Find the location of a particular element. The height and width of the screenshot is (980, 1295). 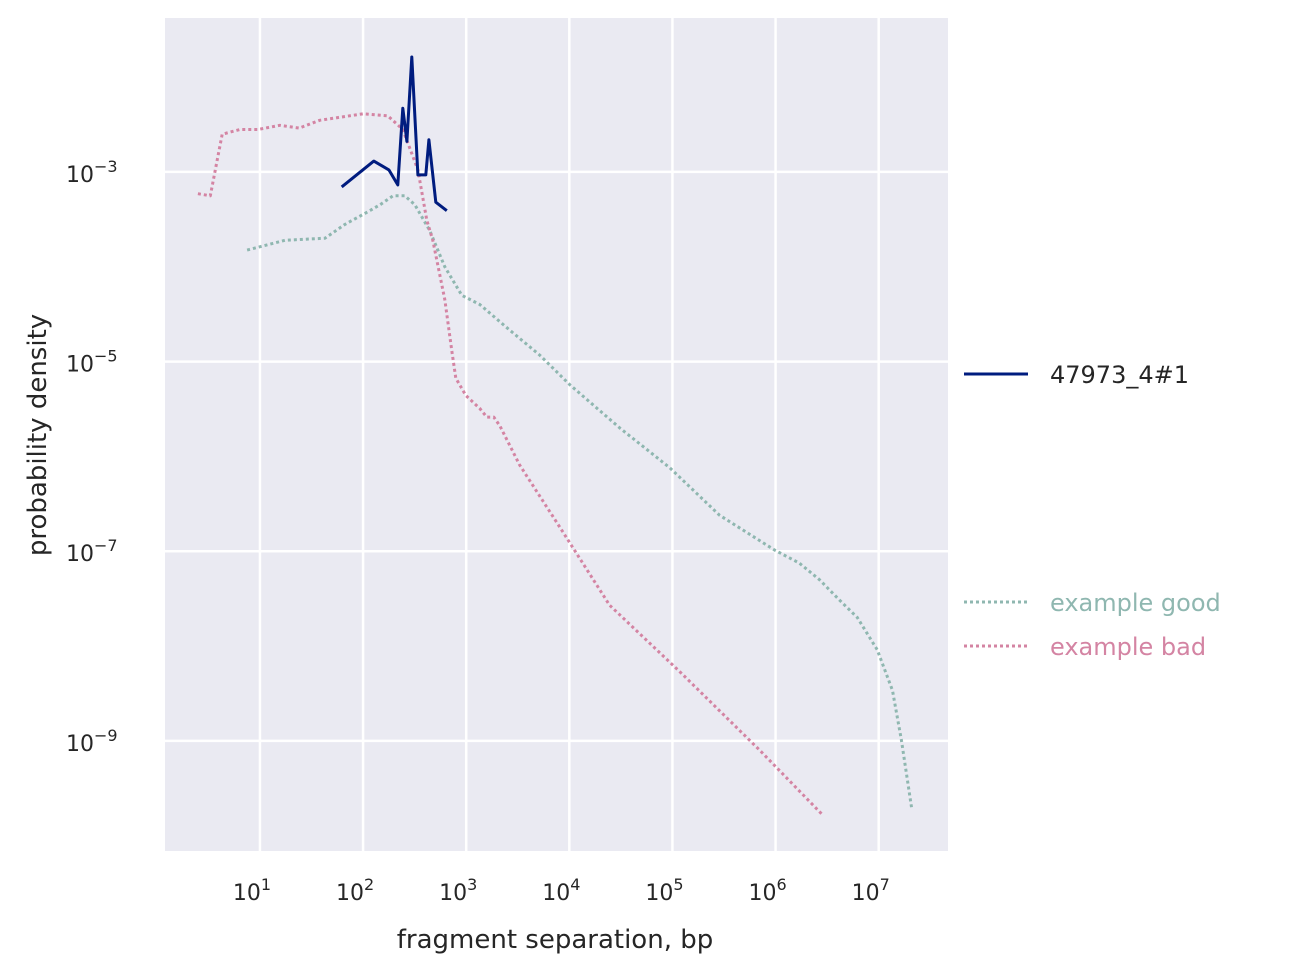

legend-label: example good is located at coordinates (1135, 603).